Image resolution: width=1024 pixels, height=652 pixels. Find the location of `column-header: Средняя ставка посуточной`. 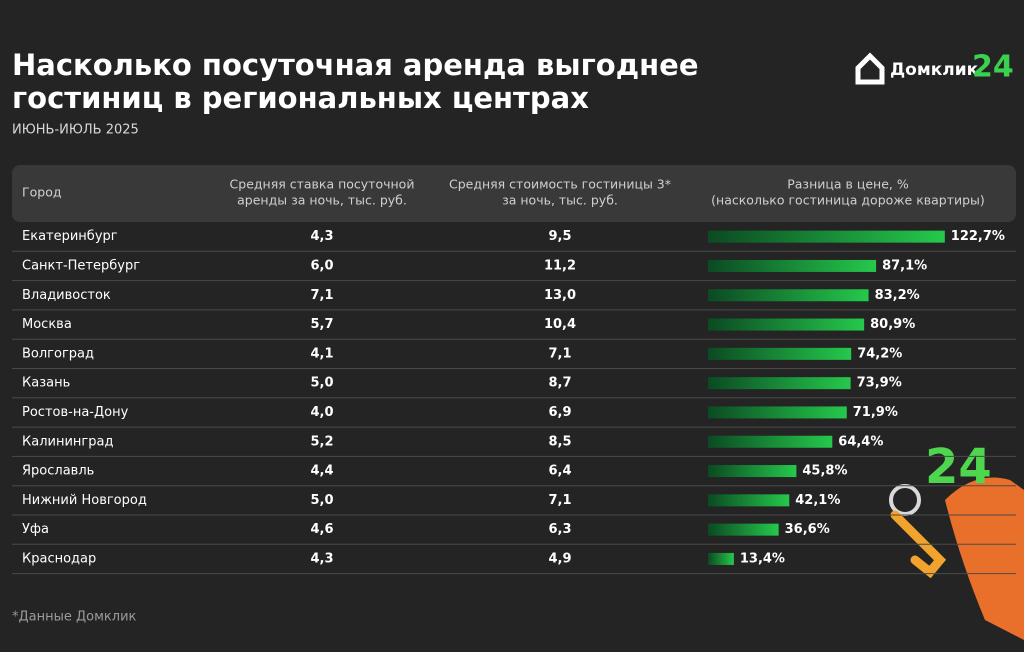

column-header: Средняя ставка посуточной is located at coordinates (322, 184).